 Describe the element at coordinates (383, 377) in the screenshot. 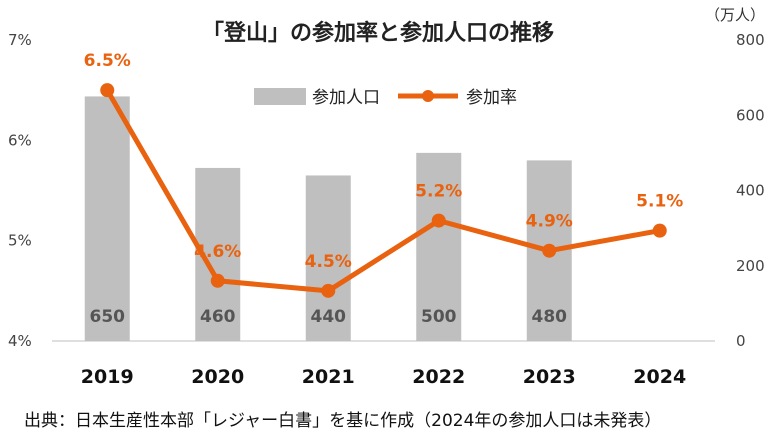

I see `x-axis: 2019 2020 2021 2022 2023 2024` at that location.